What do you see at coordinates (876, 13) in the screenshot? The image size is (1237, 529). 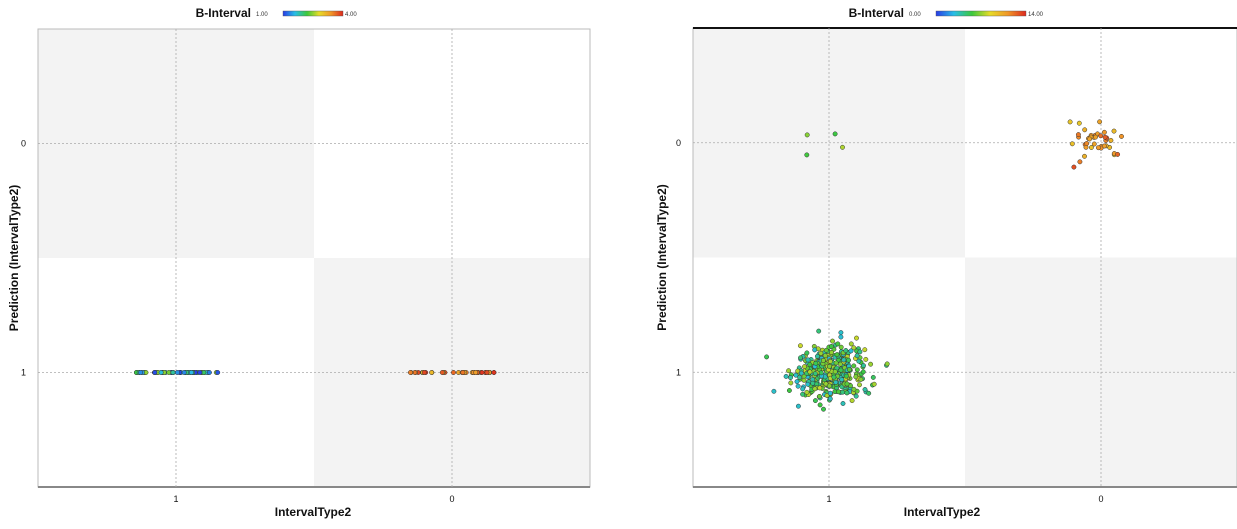 I see `chart-title: B-Interval` at bounding box center [876, 13].